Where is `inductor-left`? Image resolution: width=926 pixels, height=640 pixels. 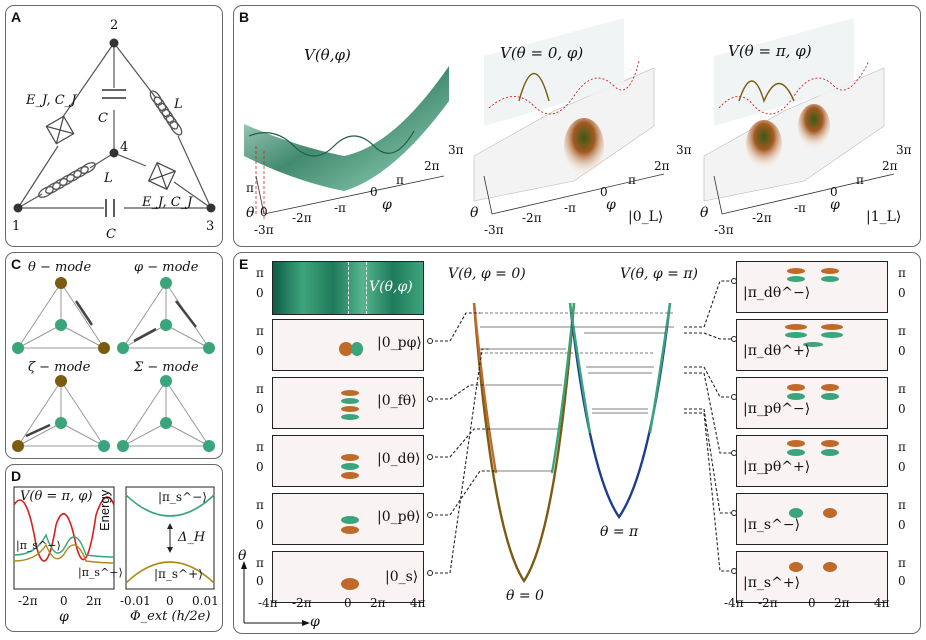
inductor-left is located at coordinates (67, 180).